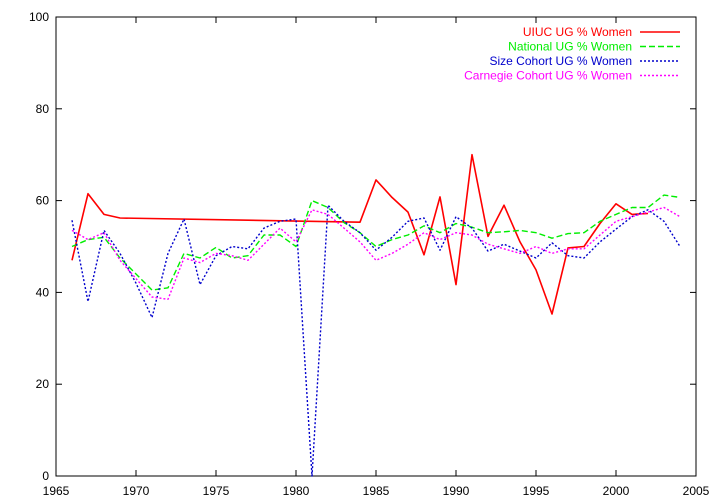  I want to click on x-tick-label: 1975, so click(216, 491).